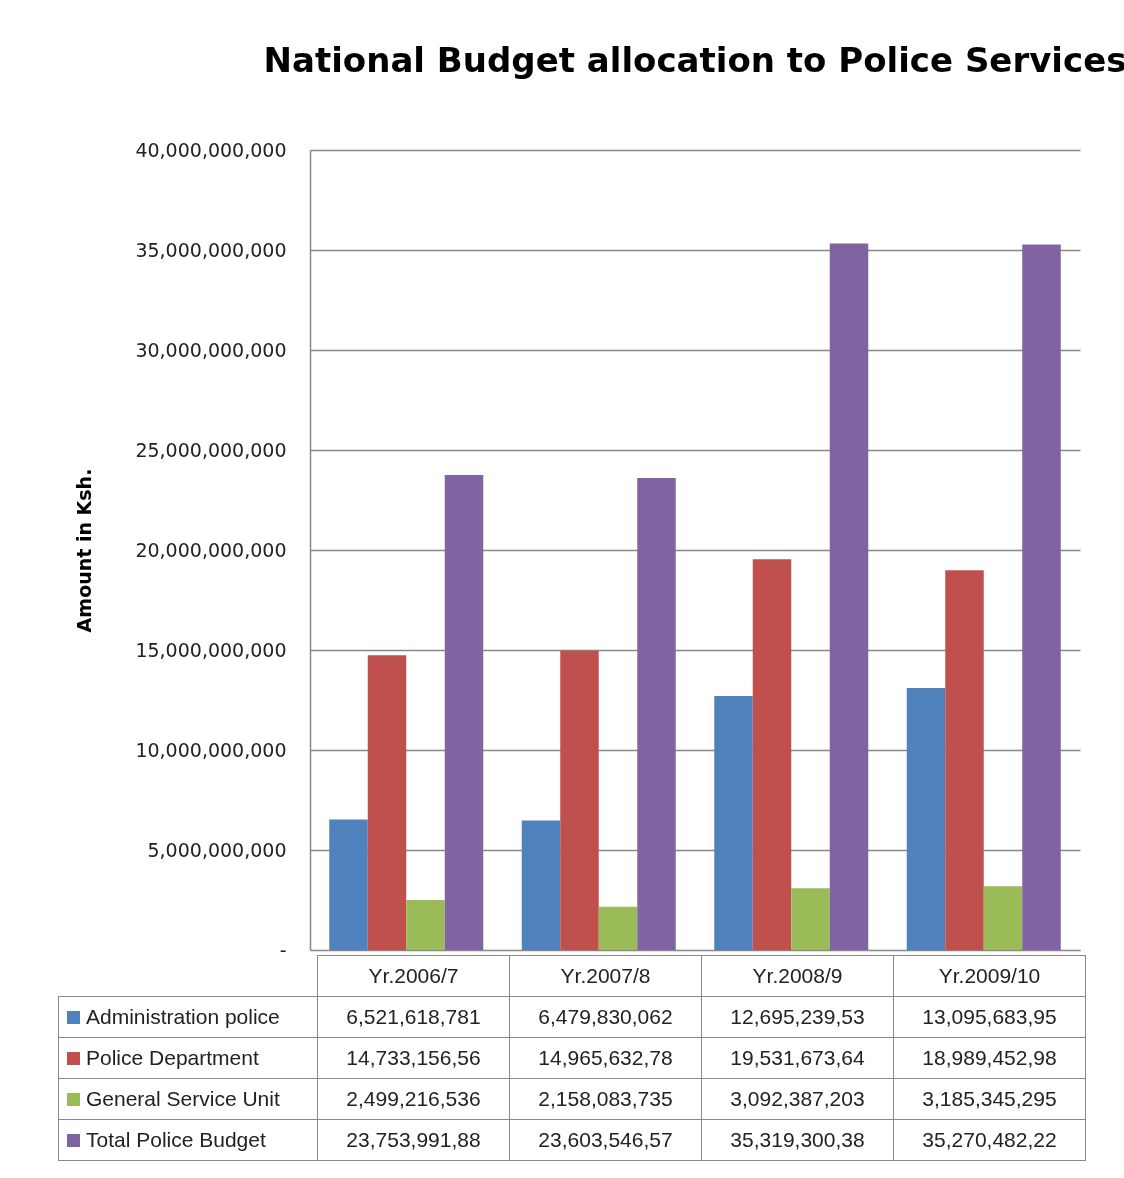  I want to click on data-label: 3,185,345,295, so click(989, 1099).